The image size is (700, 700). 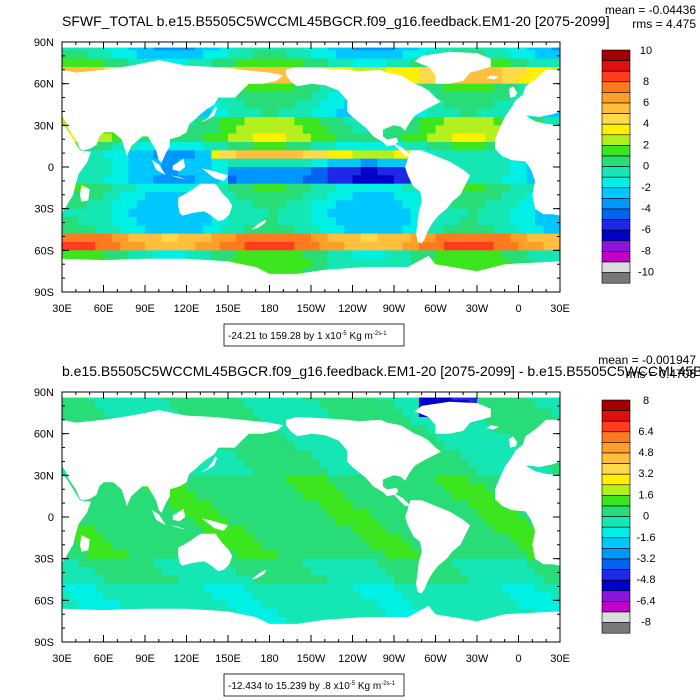 What do you see at coordinates (314, 335) in the screenshot?
I see `range-note: -24.21 to 159.28 by 1 x10-5 Kg m-2s-1` at bounding box center [314, 335].